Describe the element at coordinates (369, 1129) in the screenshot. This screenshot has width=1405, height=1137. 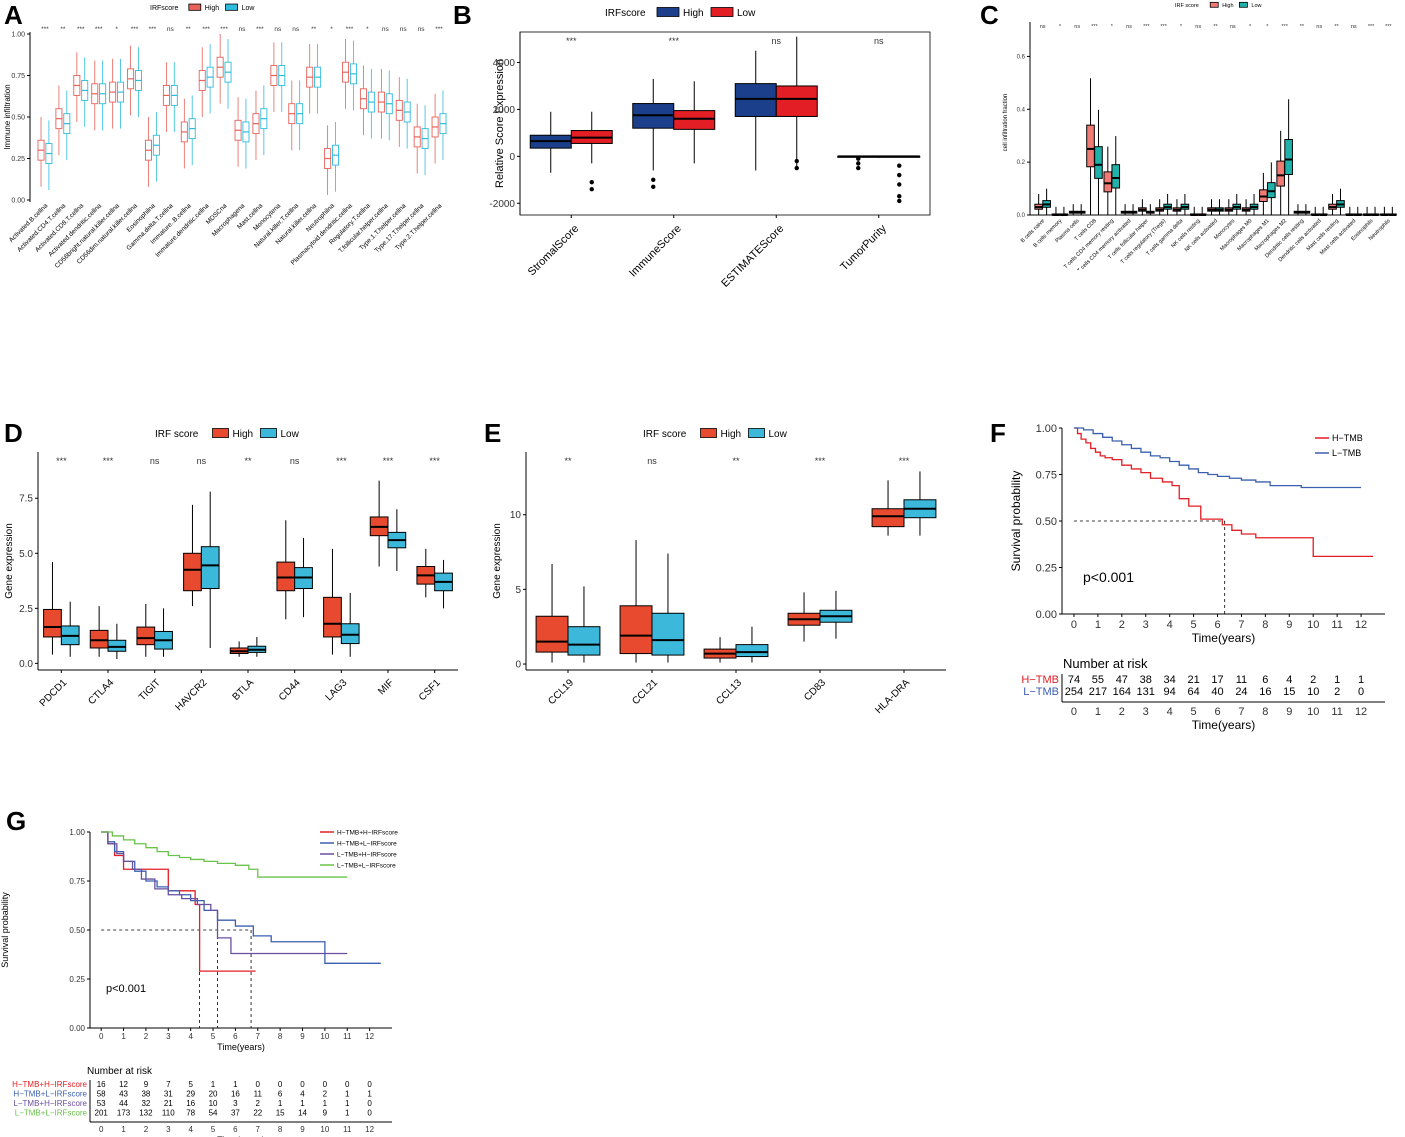
I see `risk-x-tick-label: 12` at that location.